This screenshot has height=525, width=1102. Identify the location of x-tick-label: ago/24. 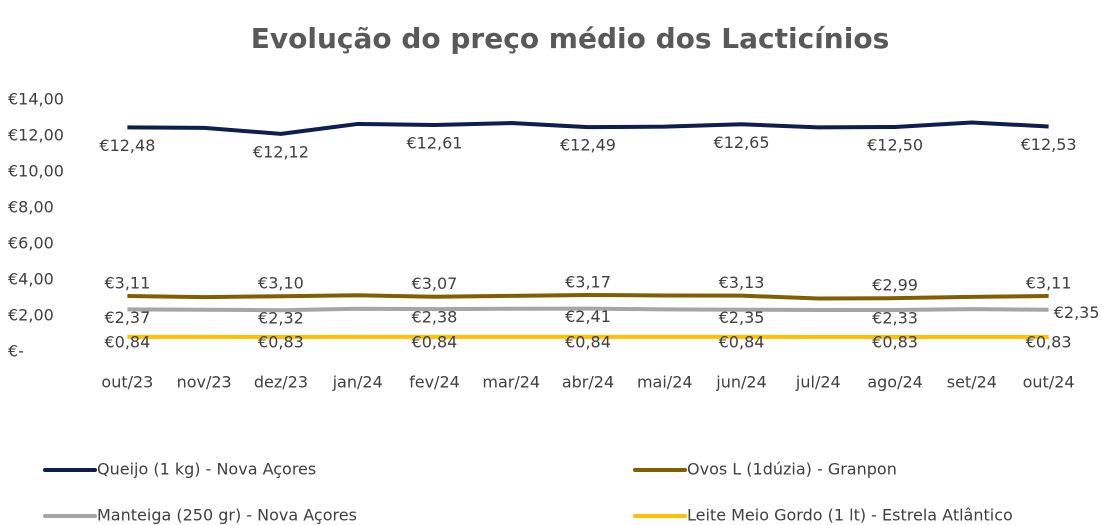
(895, 382).